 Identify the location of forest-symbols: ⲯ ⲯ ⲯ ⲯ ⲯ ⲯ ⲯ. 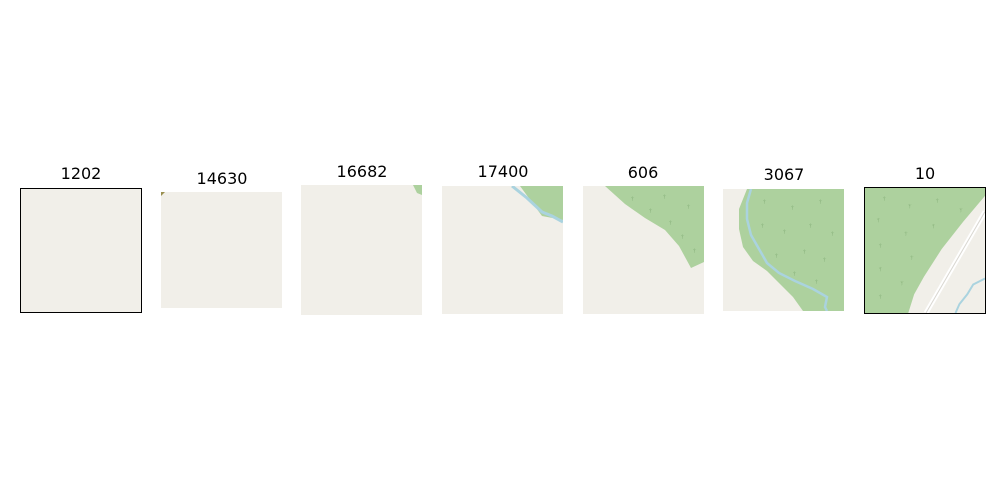
(664, 223).